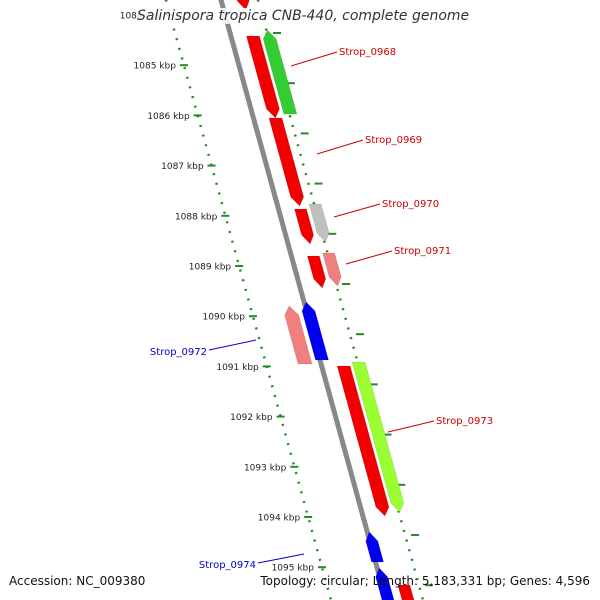 This screenshot has width=600, height=600. Describe the element at coordinates (178, 352) in the screenshot. I see `gene-label-strop-0972: Strop_0972` at that location.